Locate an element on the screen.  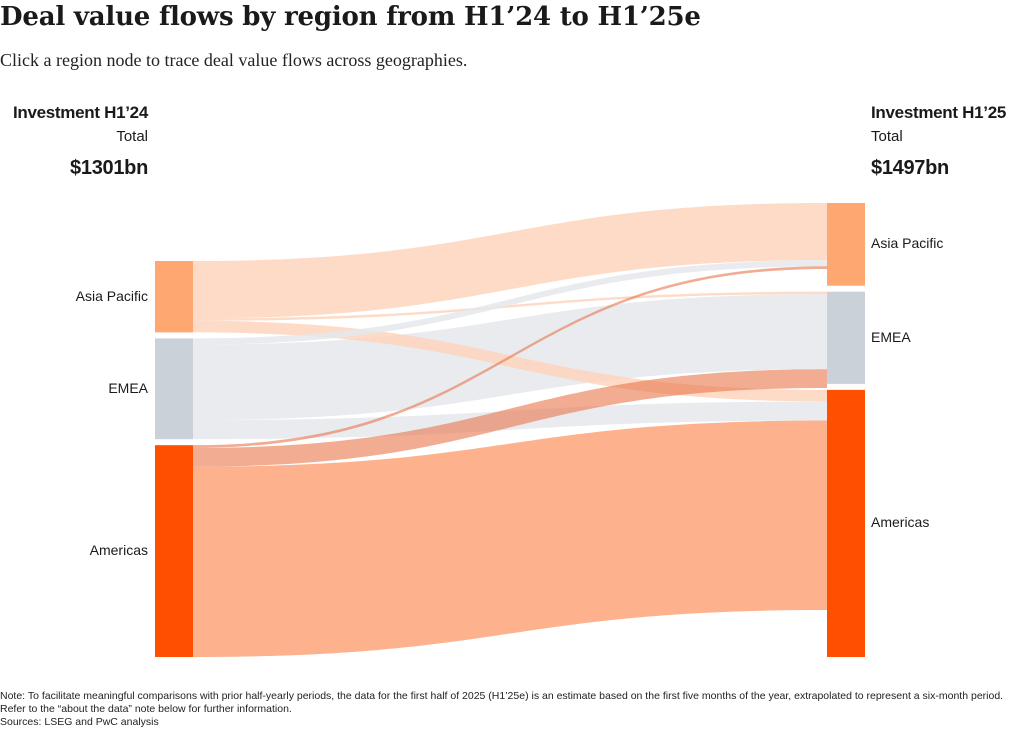
right-column-heading: Investment H1’25 is located at coordinates (939, 112).